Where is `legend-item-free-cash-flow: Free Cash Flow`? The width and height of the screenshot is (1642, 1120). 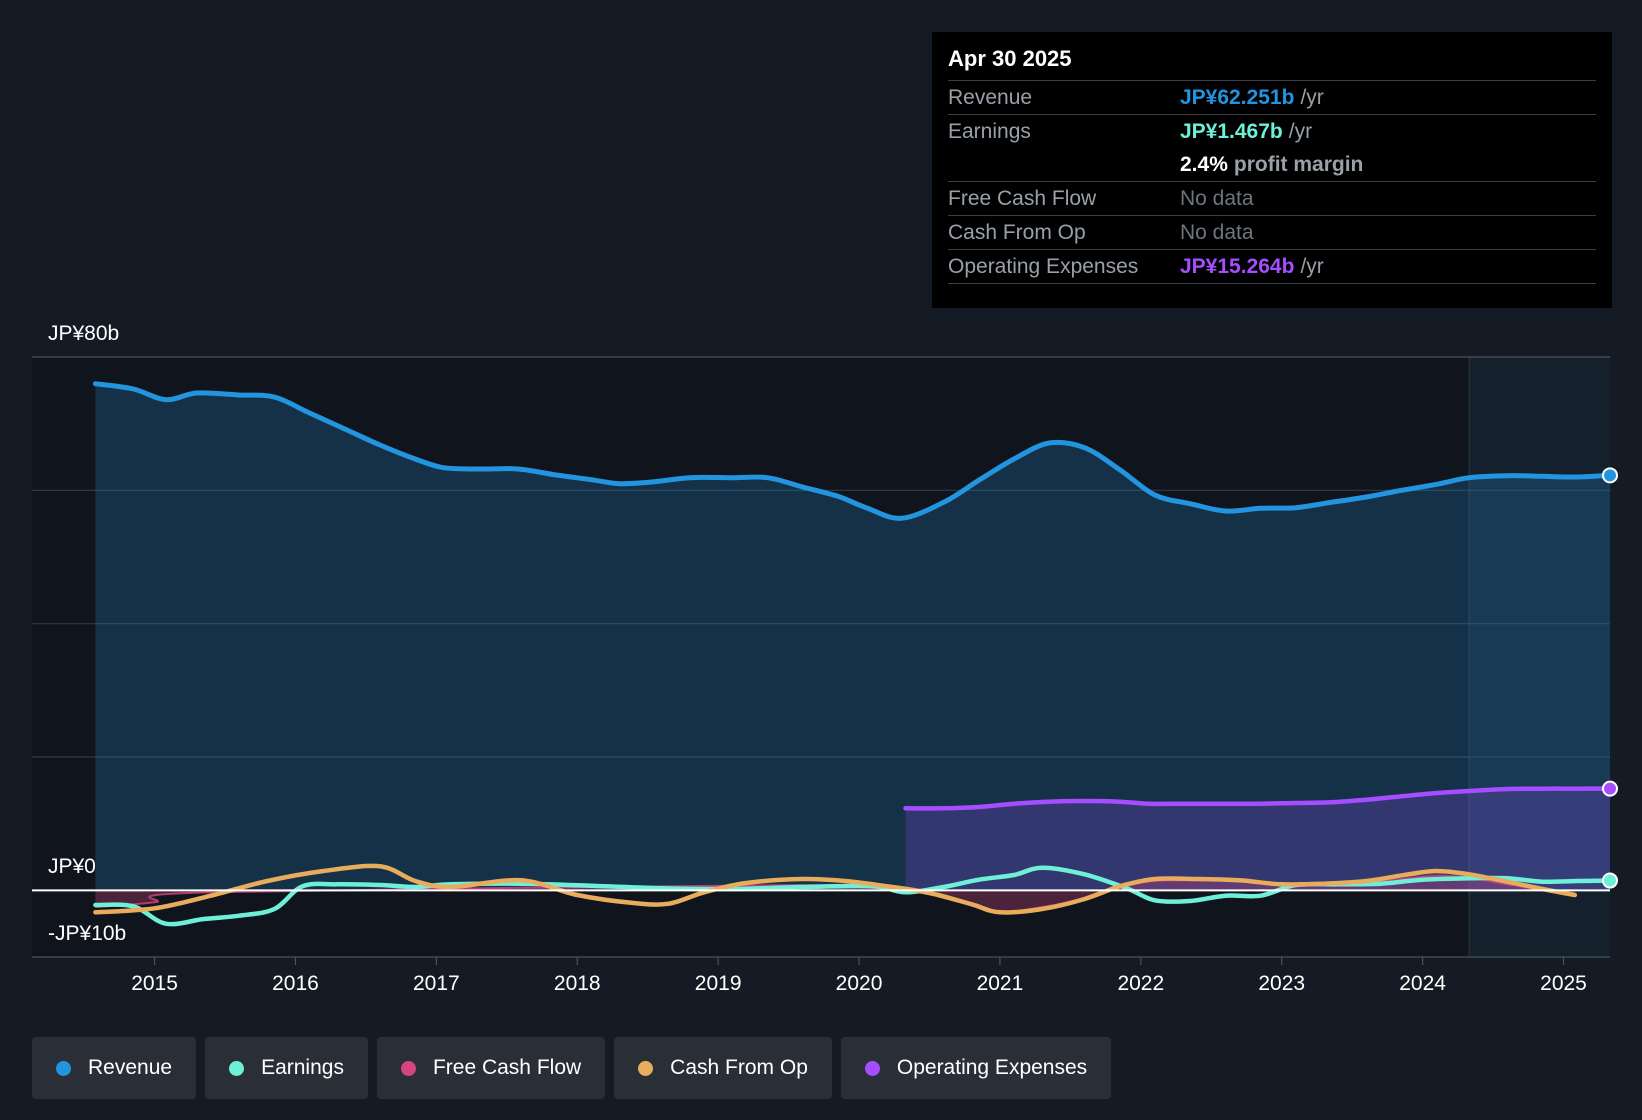 legend-item-free-cash-flow: Free Cash Flow is located at coordinates (491, 1068).